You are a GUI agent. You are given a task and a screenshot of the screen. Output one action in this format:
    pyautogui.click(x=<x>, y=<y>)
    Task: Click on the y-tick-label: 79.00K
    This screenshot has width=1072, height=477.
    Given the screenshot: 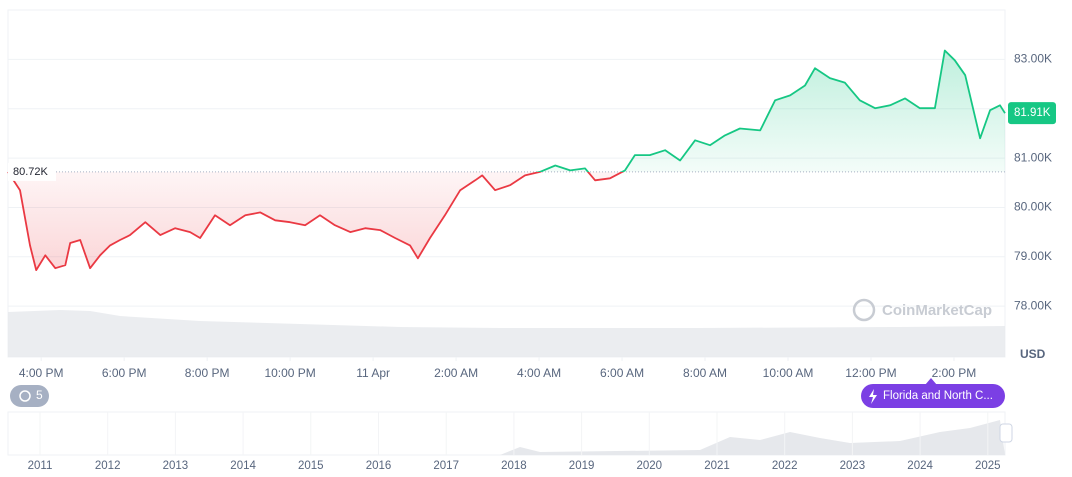 What is the action you would take?
    pyautogui.click(x=1033, y=256)
    